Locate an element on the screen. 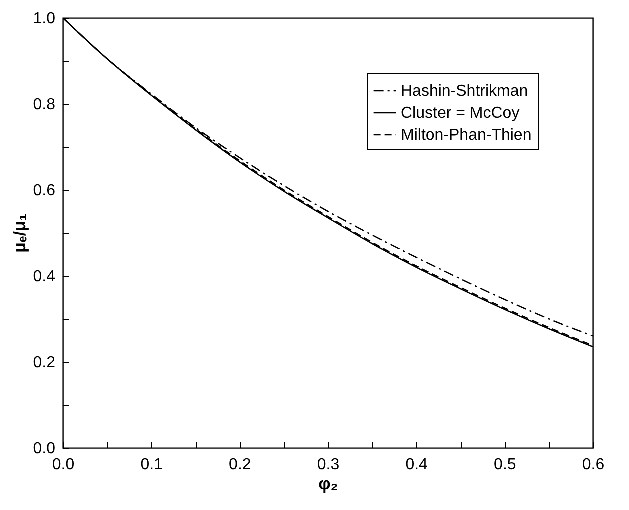 Image resolution: width=629 pixels, height=510 pixels. x-tick-label: 0.6 is located at coordinates (593, 465).